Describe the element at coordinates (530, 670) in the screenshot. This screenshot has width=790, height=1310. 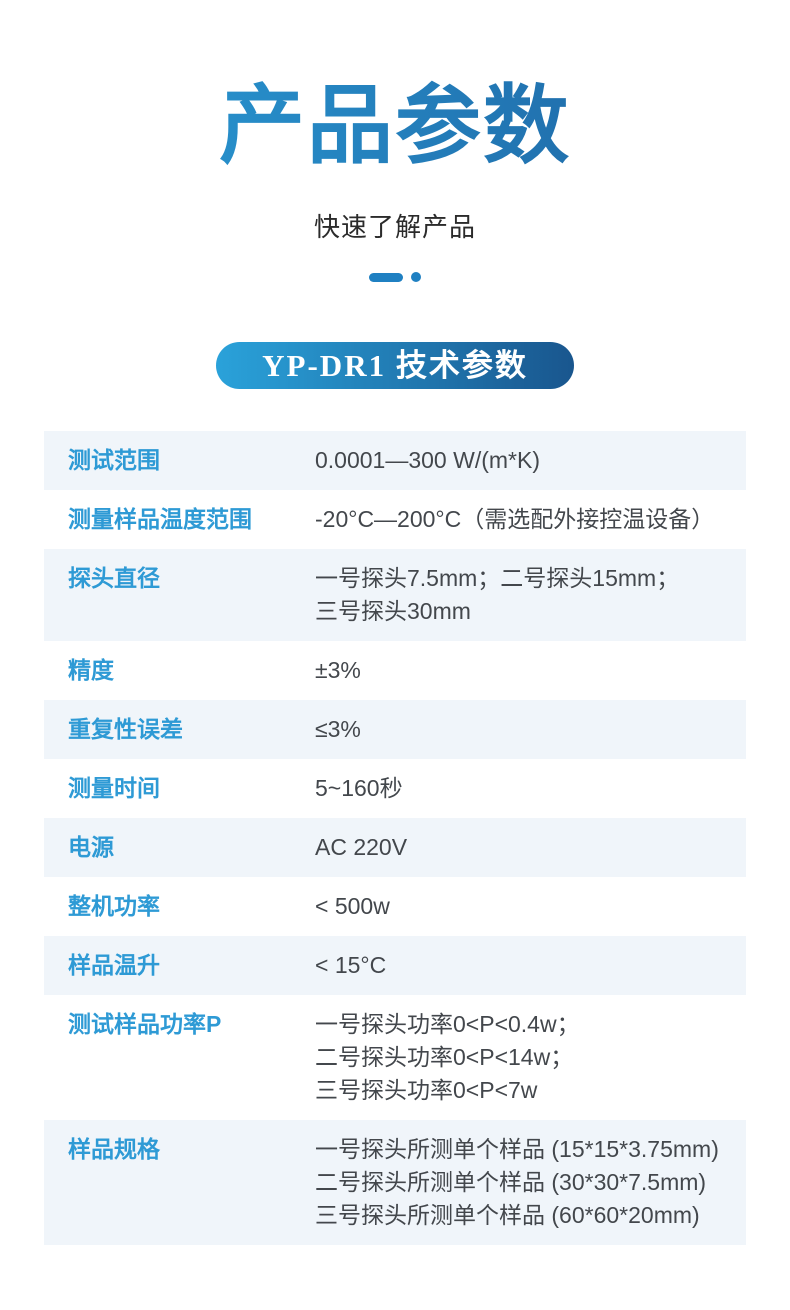
I see `spec-value: ±3%` at that location.